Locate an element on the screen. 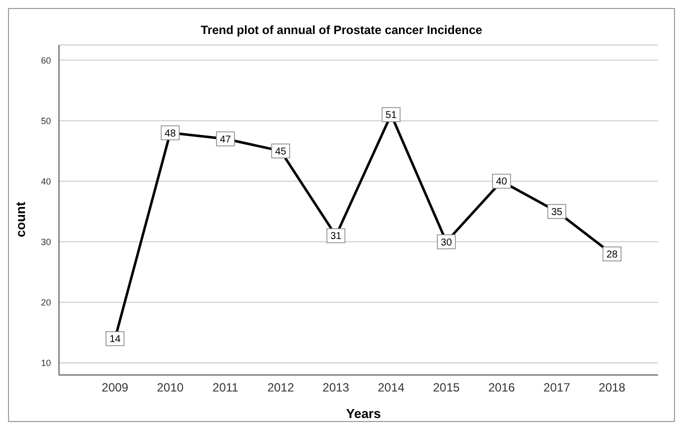 Image resolution: width=683 pixels, height=430 pixels. x-tick-label: 2014 is located at coordinates (391, 387).